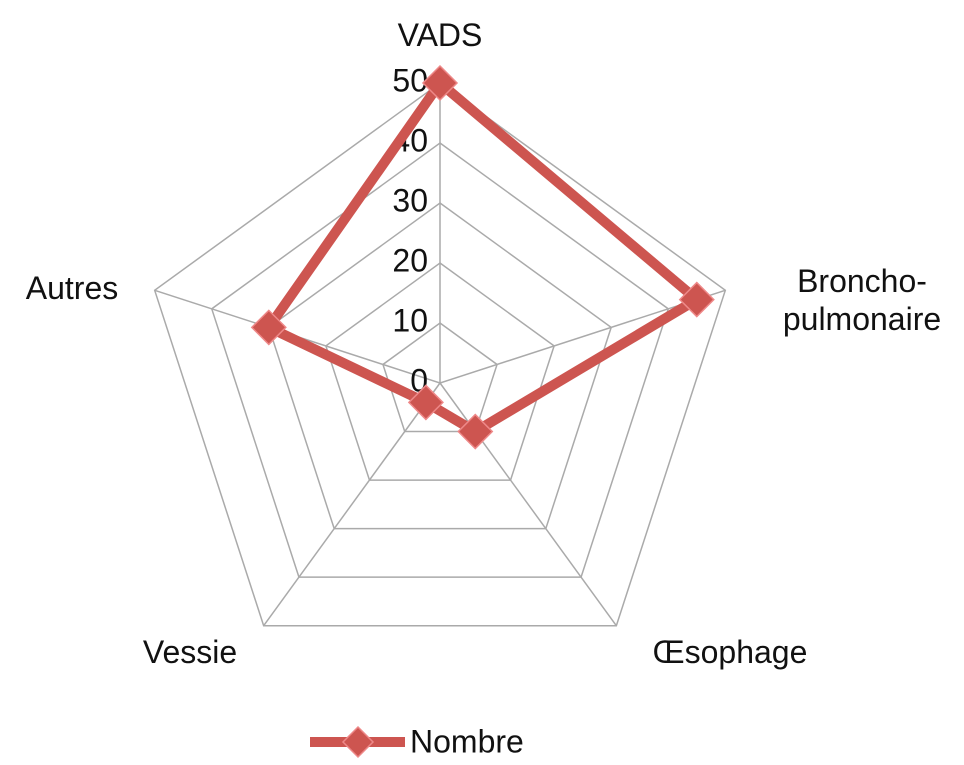 This screenshot has height=765, width=964. What do you see at coordinates (410, 200) in the screenshot?
I see `tick-label: 30` at bounding box center [410, 200].